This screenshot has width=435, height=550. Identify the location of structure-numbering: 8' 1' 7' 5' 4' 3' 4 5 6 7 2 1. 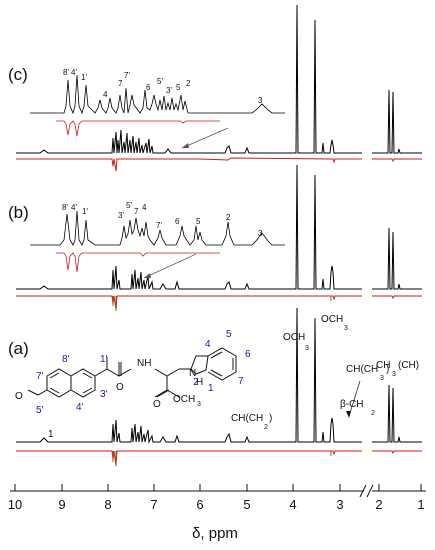
(143, 372).